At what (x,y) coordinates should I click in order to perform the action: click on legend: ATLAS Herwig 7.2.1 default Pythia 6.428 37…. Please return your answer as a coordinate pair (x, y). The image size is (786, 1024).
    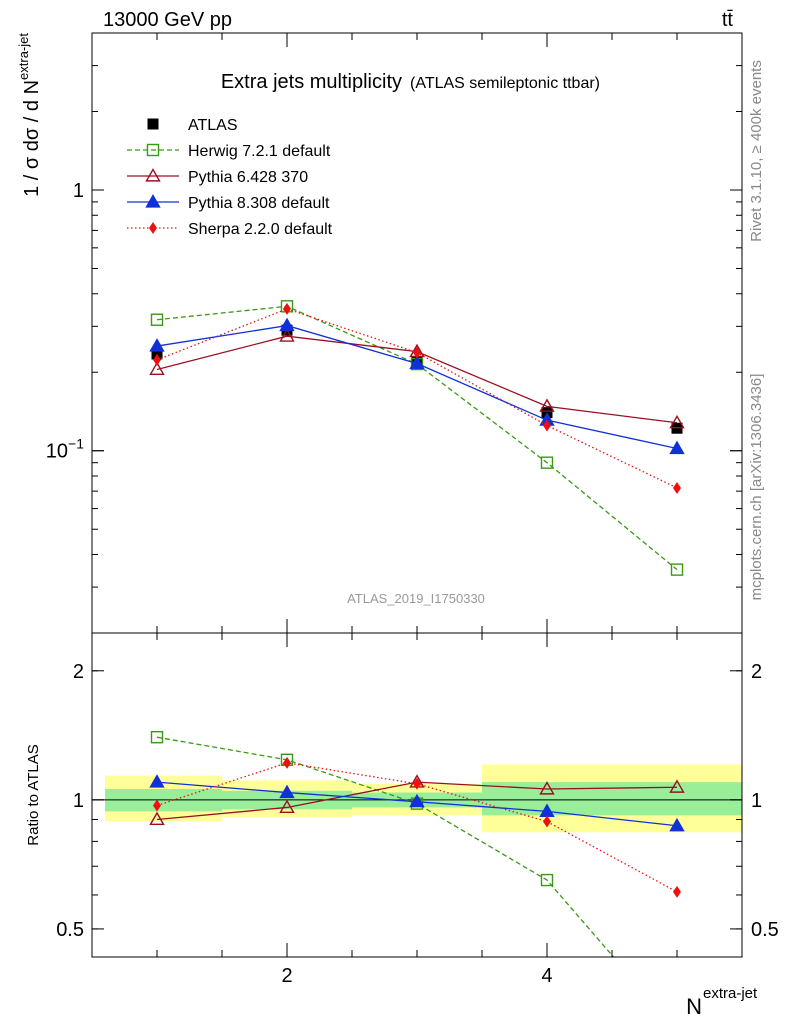
    Looking at the image, I should click on (230, 177).